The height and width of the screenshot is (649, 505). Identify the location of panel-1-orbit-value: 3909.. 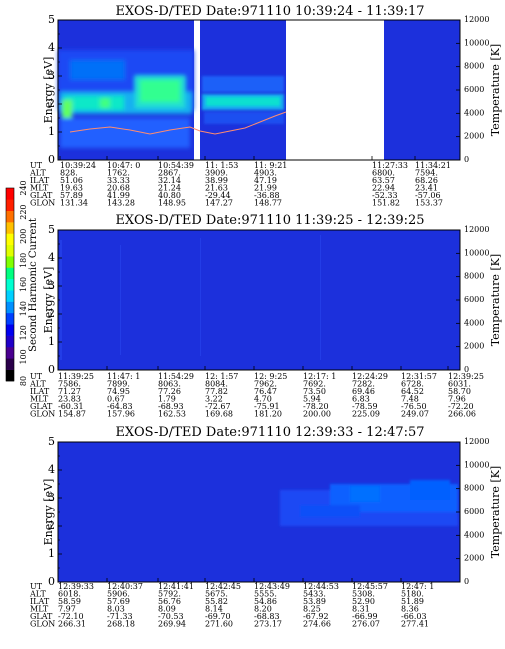
(216, 173).